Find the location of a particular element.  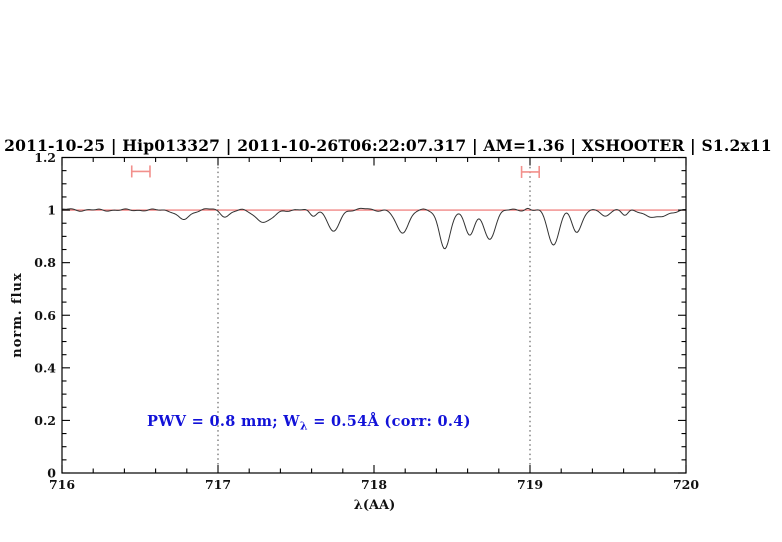

y-tick-label: 1 is located at coordinates (51, 210).